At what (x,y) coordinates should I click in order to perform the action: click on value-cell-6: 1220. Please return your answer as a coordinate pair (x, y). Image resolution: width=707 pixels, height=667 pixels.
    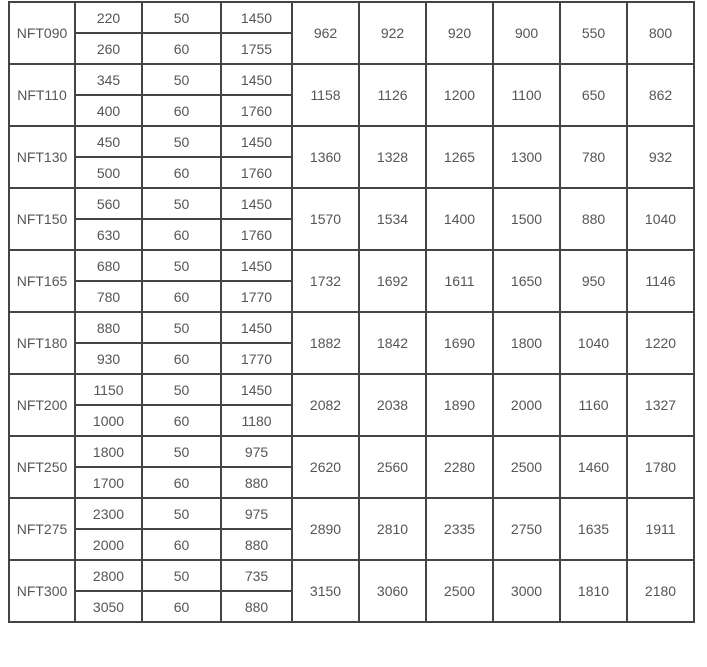
    Looking at the image, I should click on (660, 343).